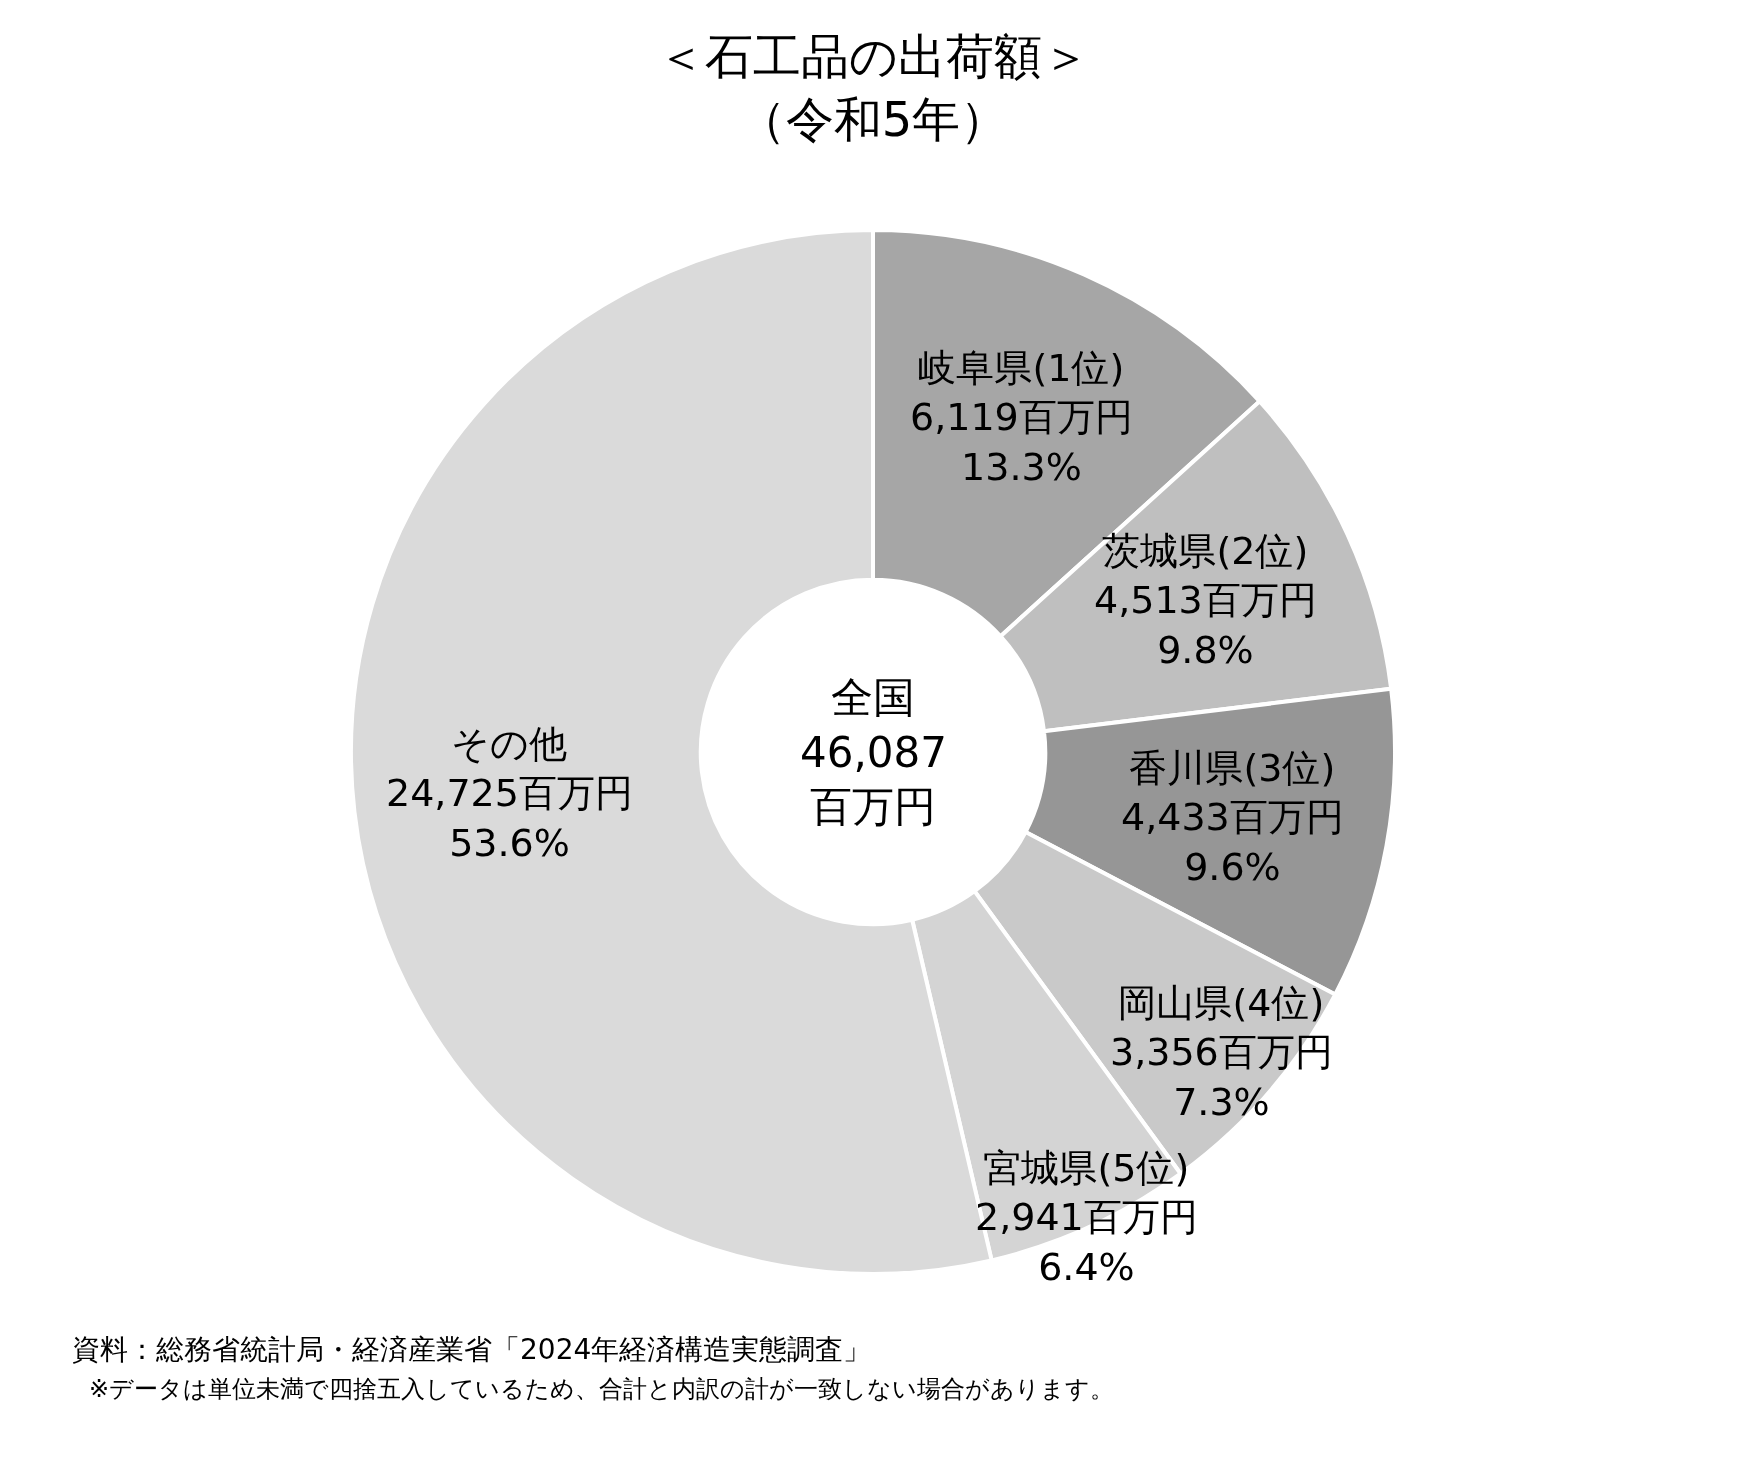 Image resolution: width=1746 pixels, height=1464 pixels. I want to click on data-label: 24,725百万円 53.6%, so click(509, 818).